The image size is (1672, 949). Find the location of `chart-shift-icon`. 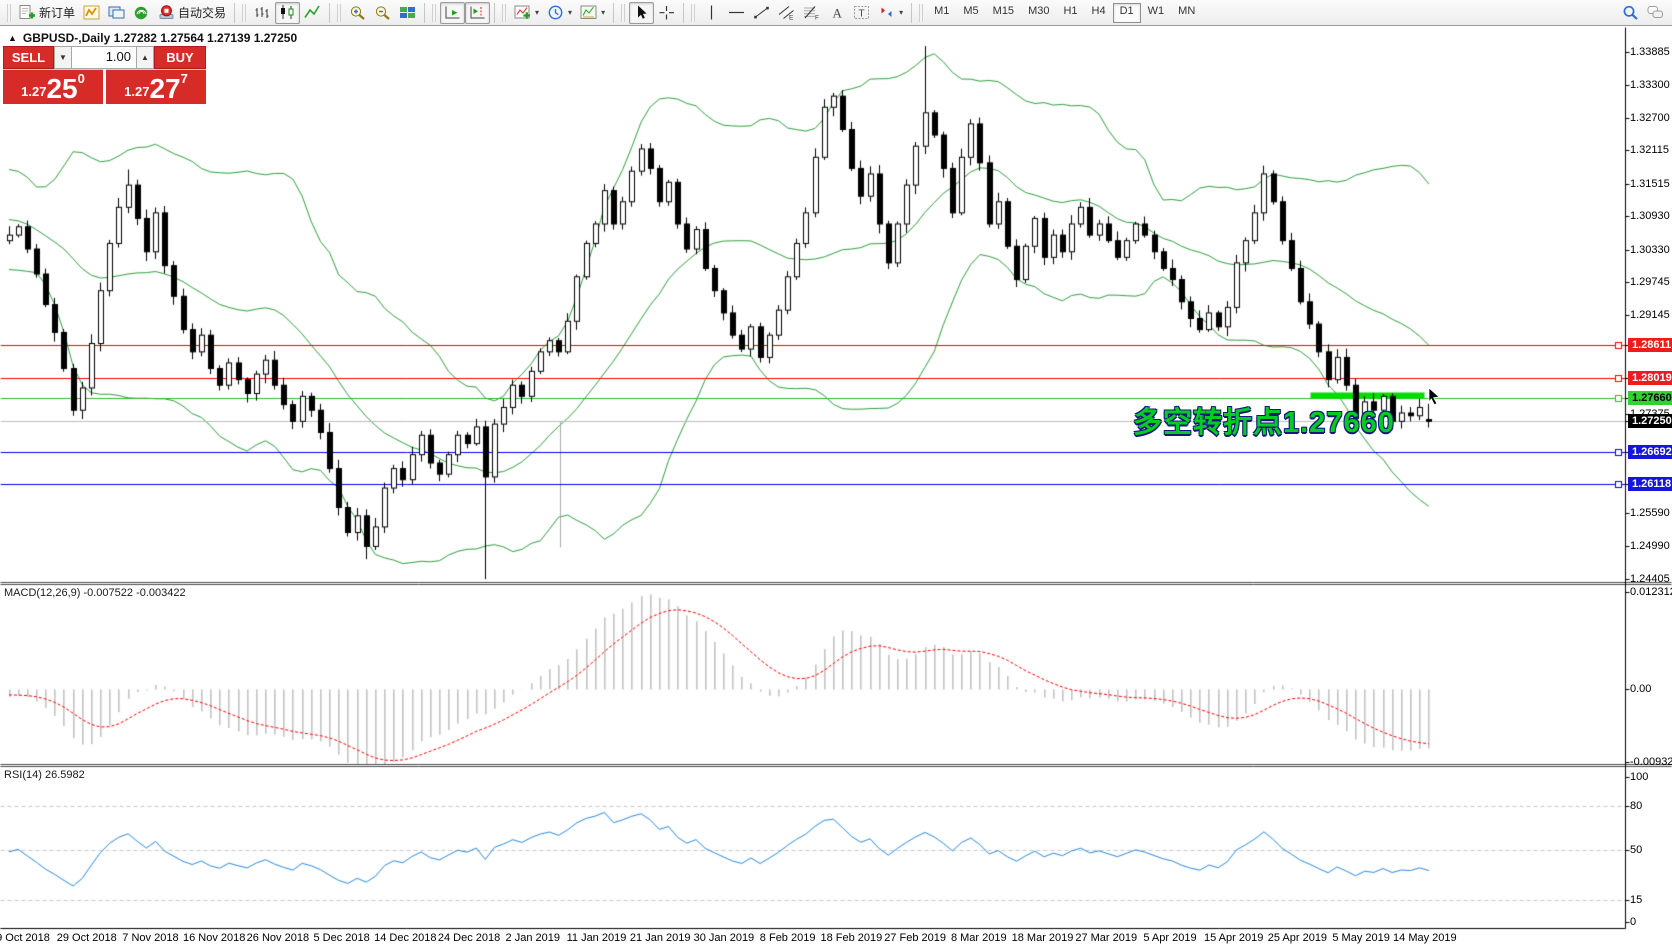

chart-shift-icon is located at coordinates (477, 12).